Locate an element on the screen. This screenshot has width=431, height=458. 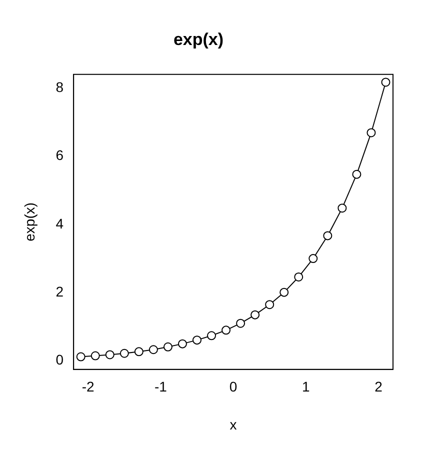
x-tick-label: 0 is located at coordinates (233, 386).